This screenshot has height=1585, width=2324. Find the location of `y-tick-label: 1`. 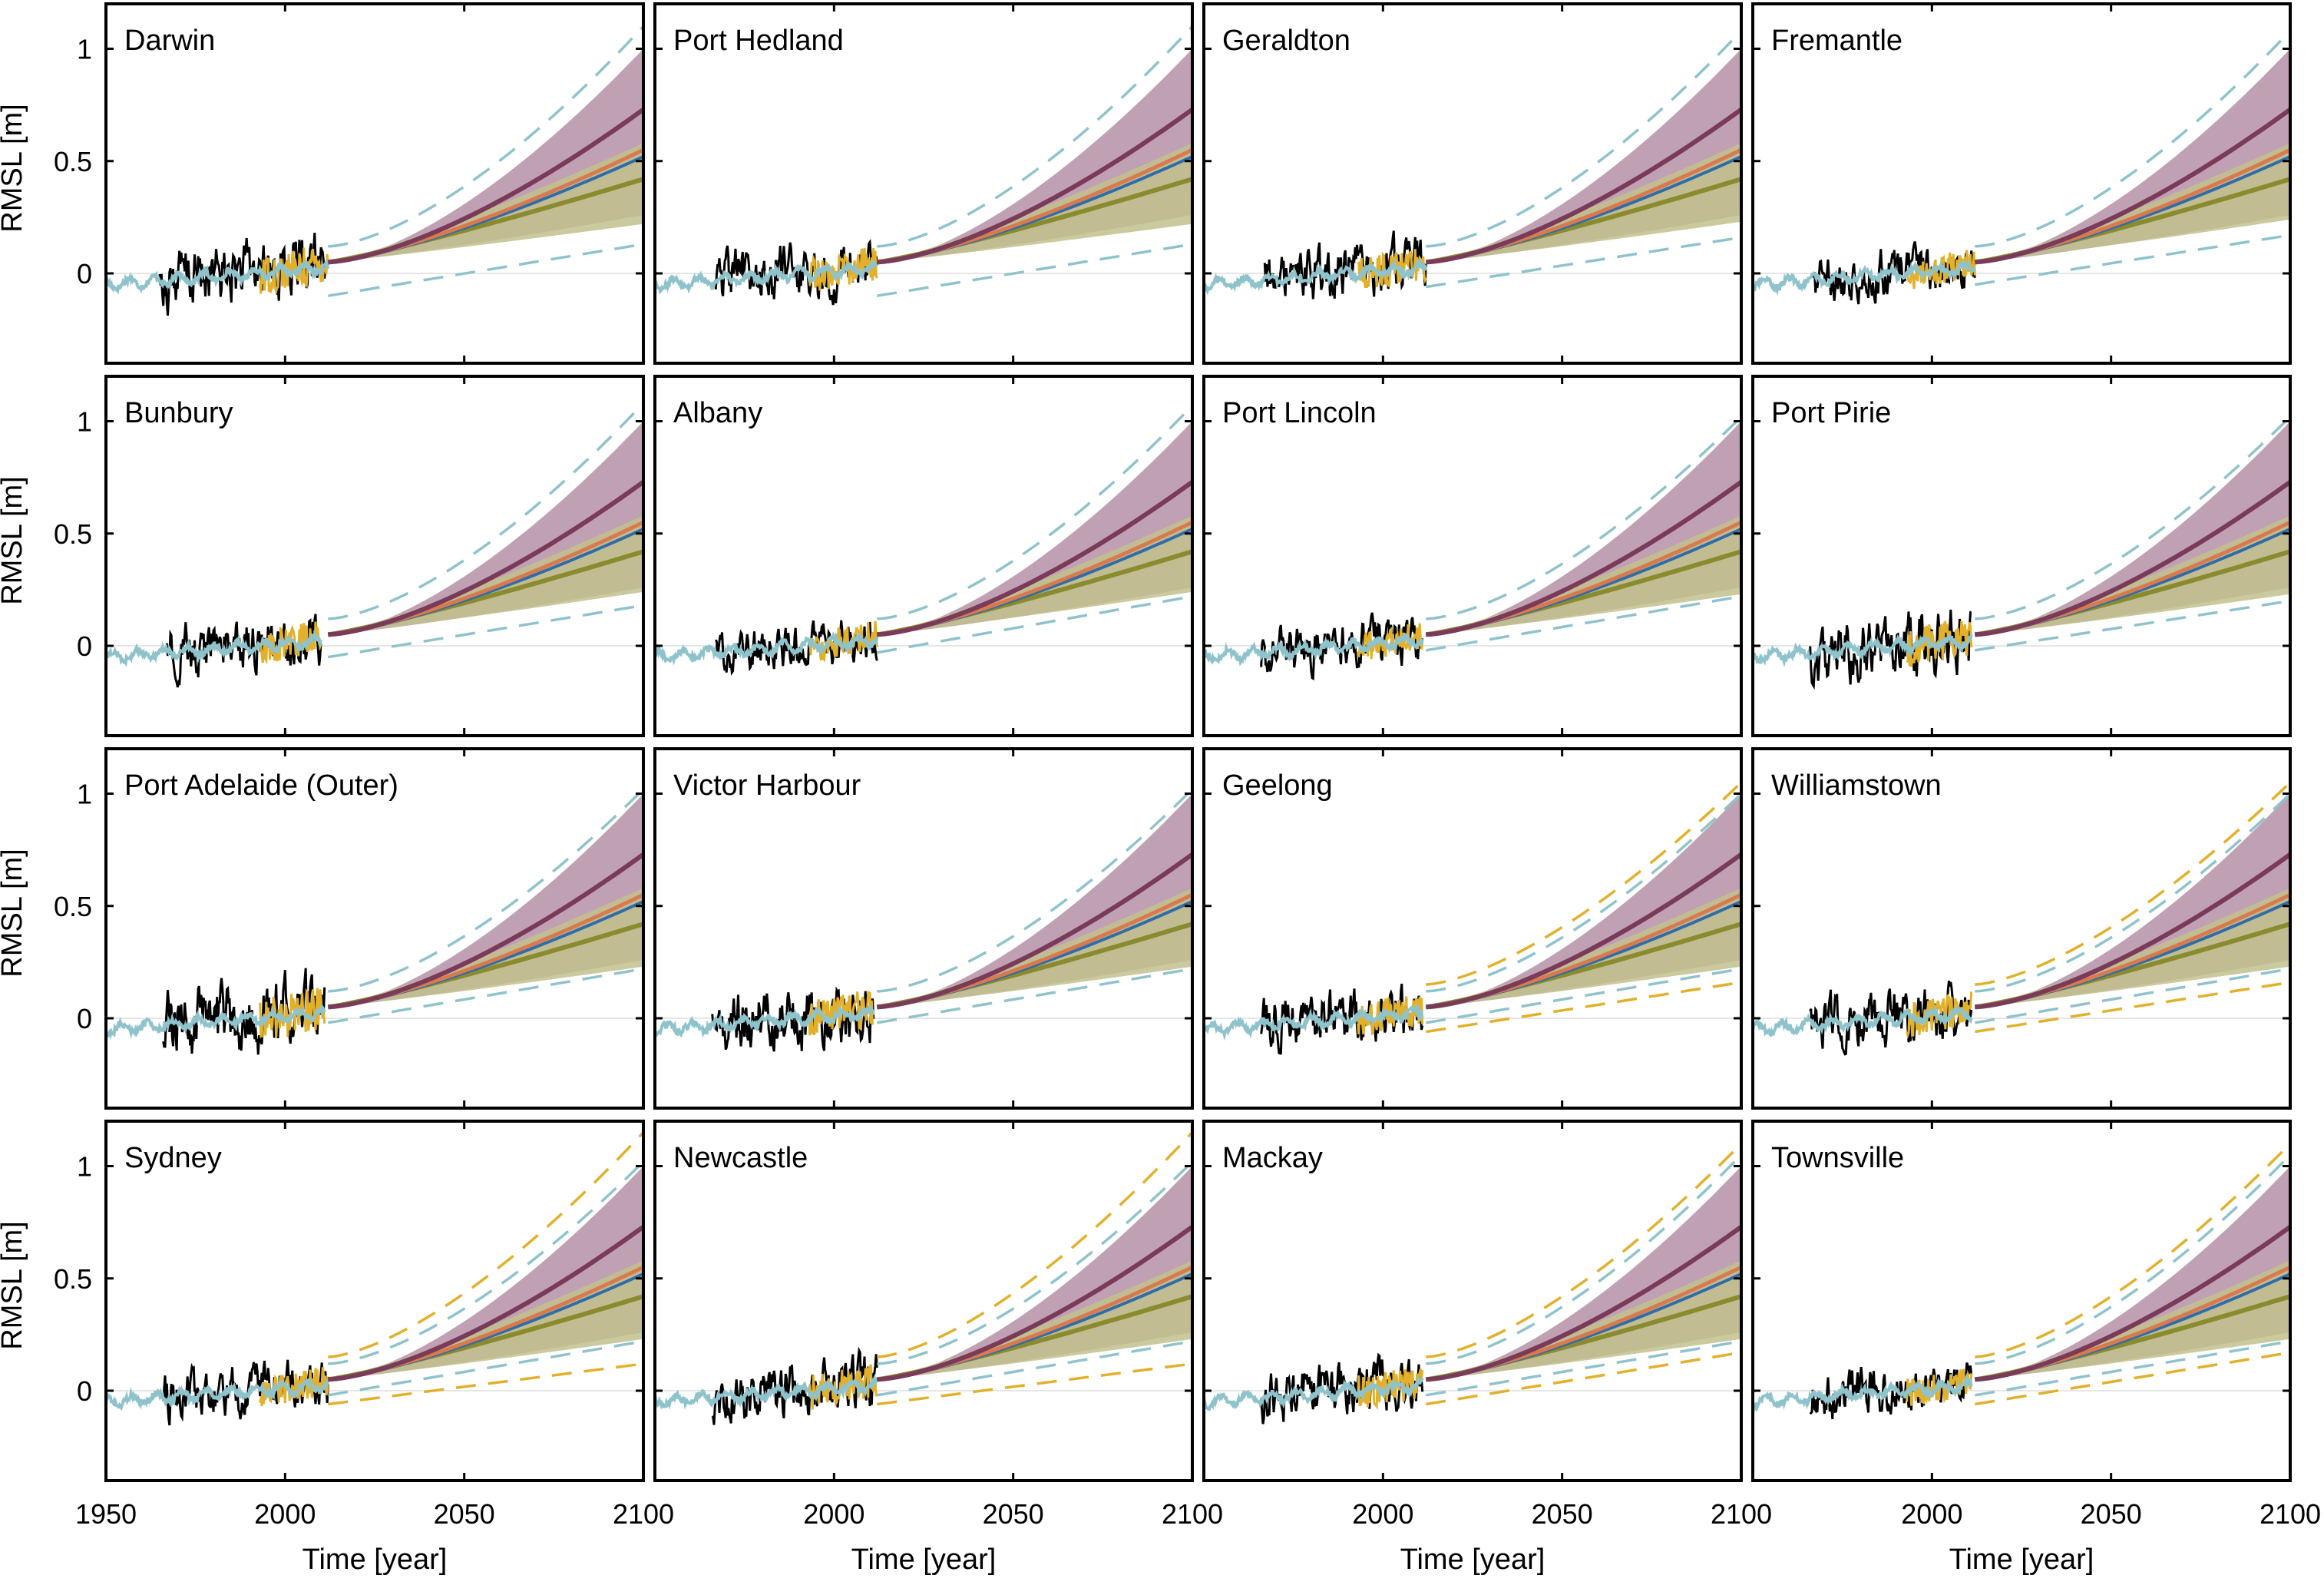

y-tick-label: 1 is located at coordinates (84, 50).